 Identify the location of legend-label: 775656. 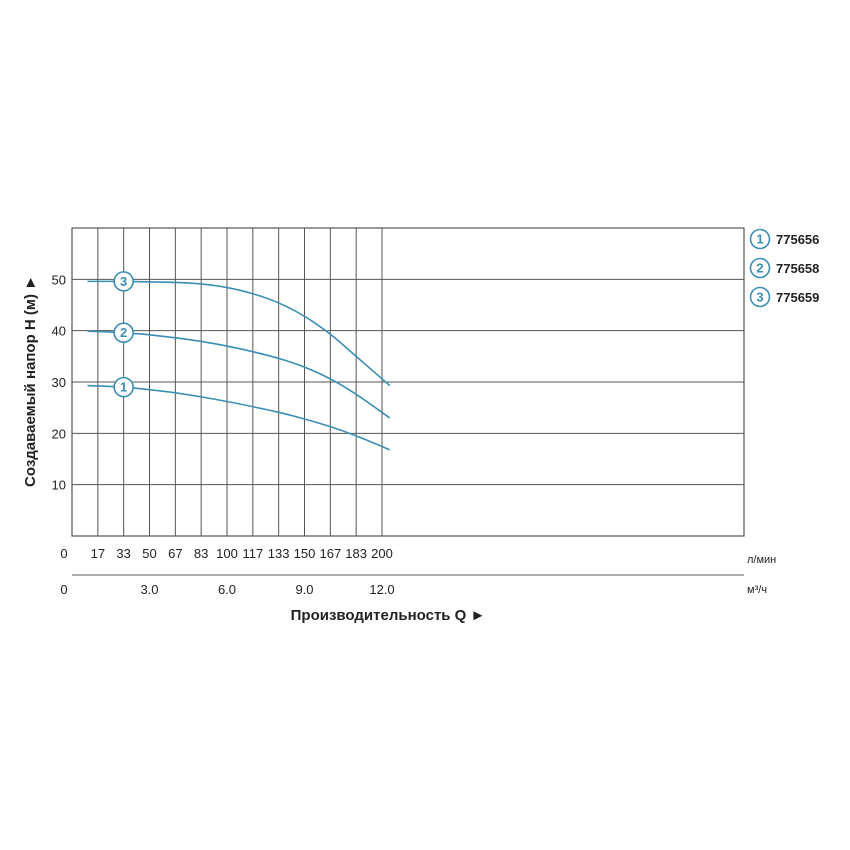
(797, 239).